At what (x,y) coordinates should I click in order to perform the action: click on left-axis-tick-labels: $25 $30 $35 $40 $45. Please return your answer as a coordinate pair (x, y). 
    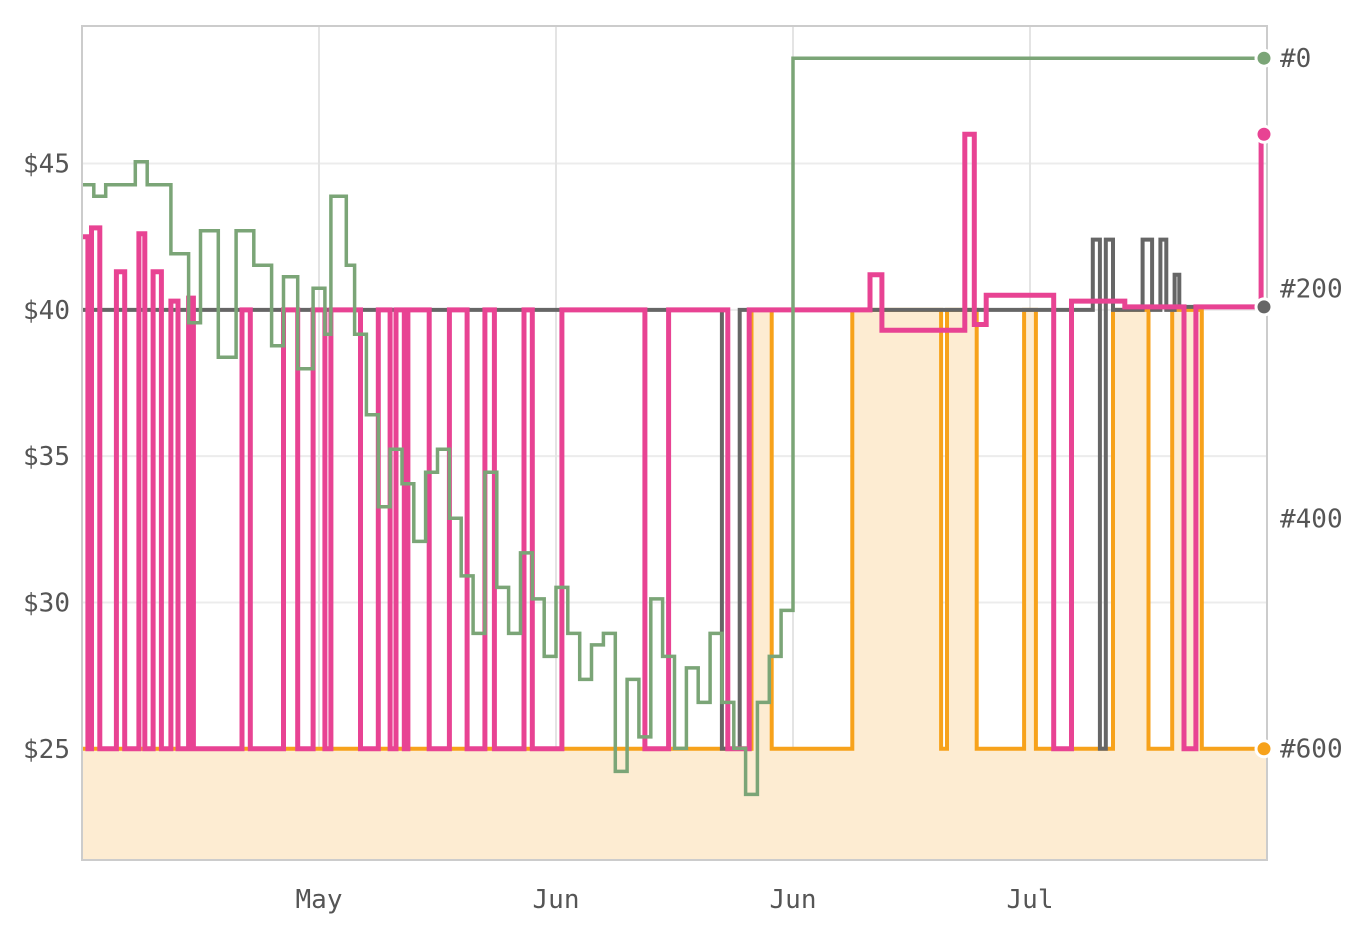
    Looking at the image, I should click on (46, 457).